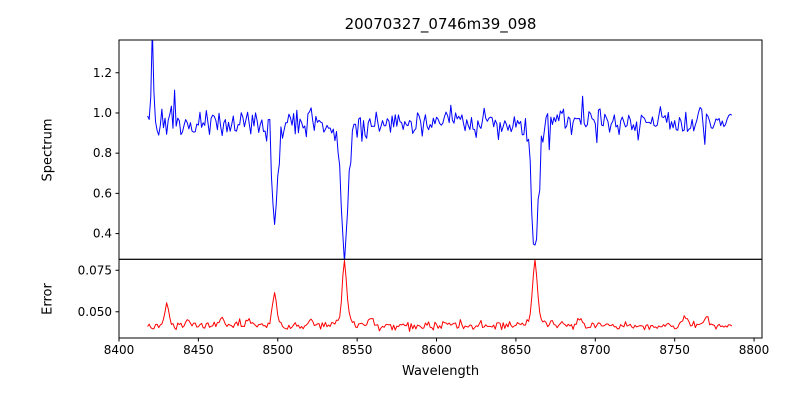 The image size is (800, 400). I want to click on x-tick-label: 8700, so click(595, 350).